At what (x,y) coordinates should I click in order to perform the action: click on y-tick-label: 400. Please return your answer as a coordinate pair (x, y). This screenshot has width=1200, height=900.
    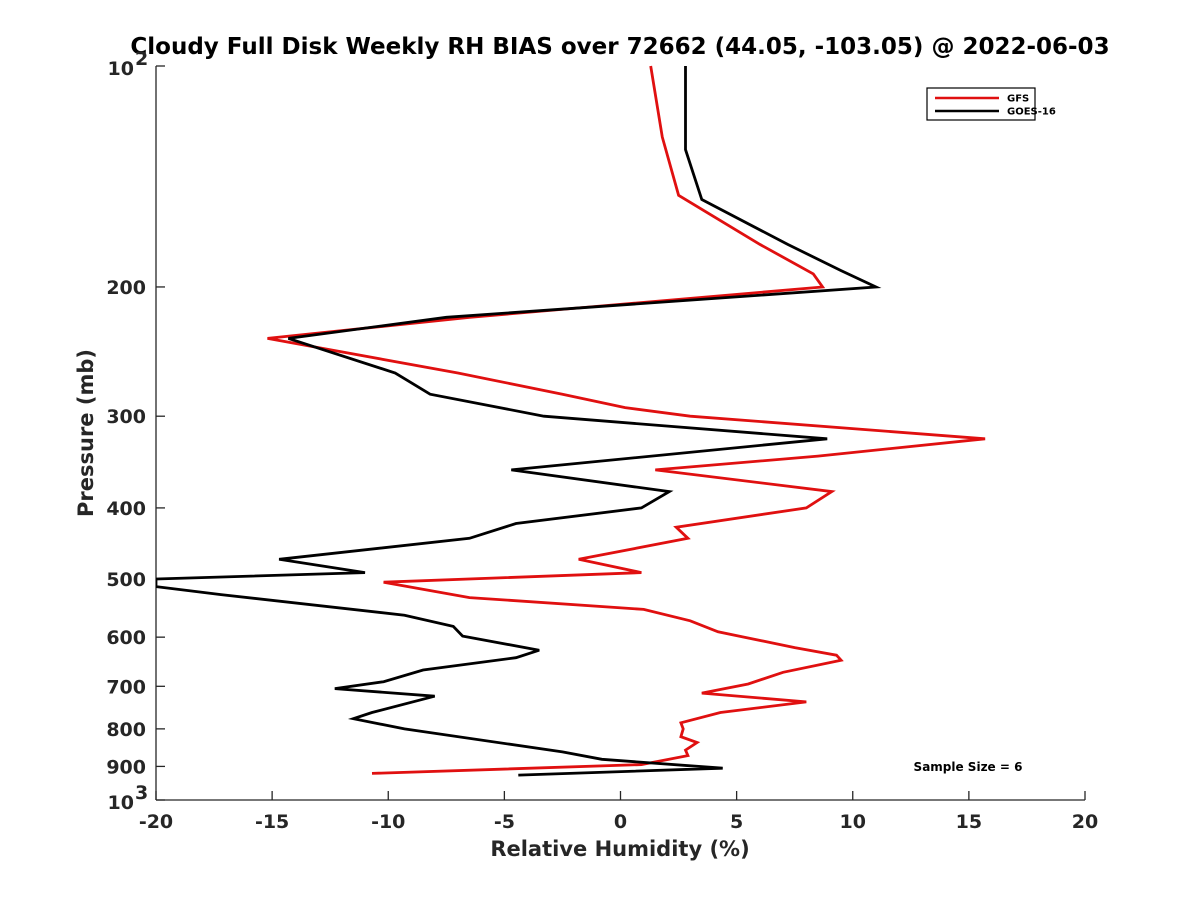
    Looking at the image, I should click on (126, 509).